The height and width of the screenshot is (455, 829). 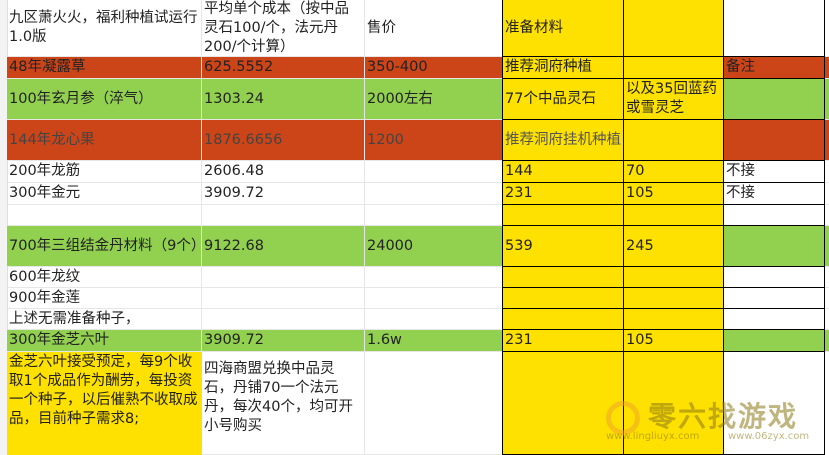 I want to click on cell-a-row-9: 600年龙纹, so click(x=104, y=277).